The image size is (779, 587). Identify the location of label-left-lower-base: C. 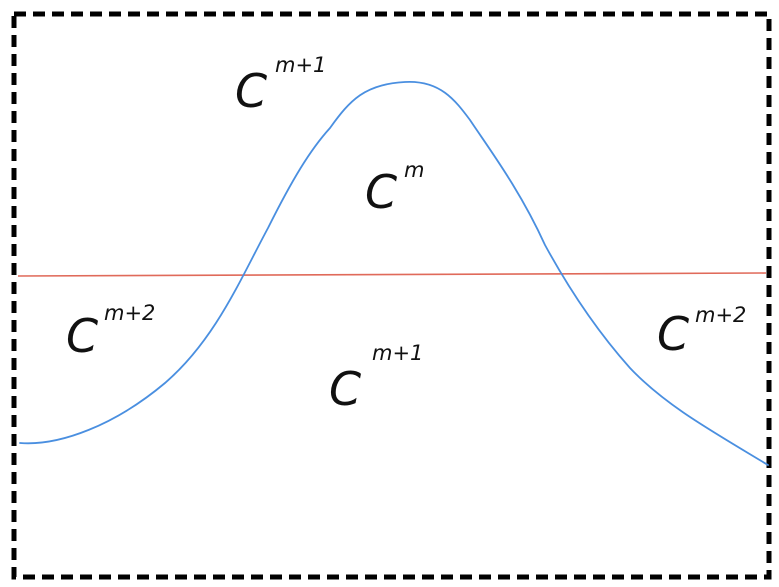
(82, 336).